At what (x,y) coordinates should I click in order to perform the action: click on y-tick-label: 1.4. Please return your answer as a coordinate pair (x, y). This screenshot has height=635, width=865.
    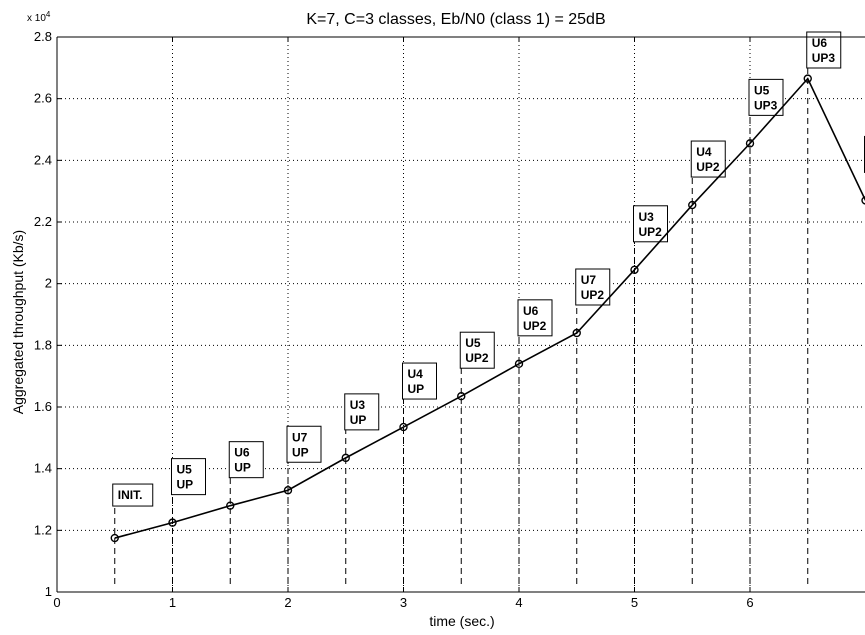
    Looking at the image, I should click on (43, 468).